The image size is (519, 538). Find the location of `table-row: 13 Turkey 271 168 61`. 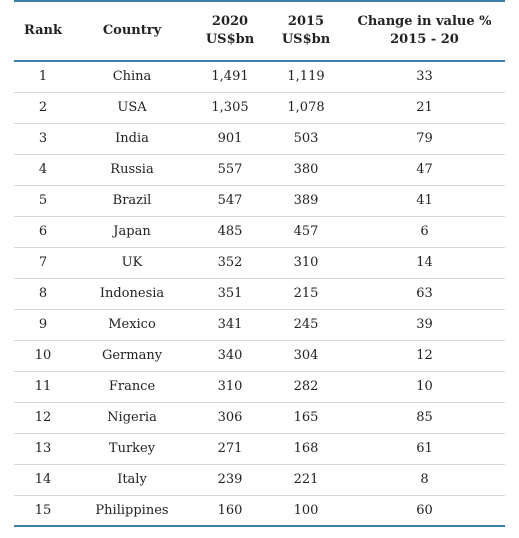

table-row: 13 Turkey 271 168 61 is located at coordinates (259, 448).